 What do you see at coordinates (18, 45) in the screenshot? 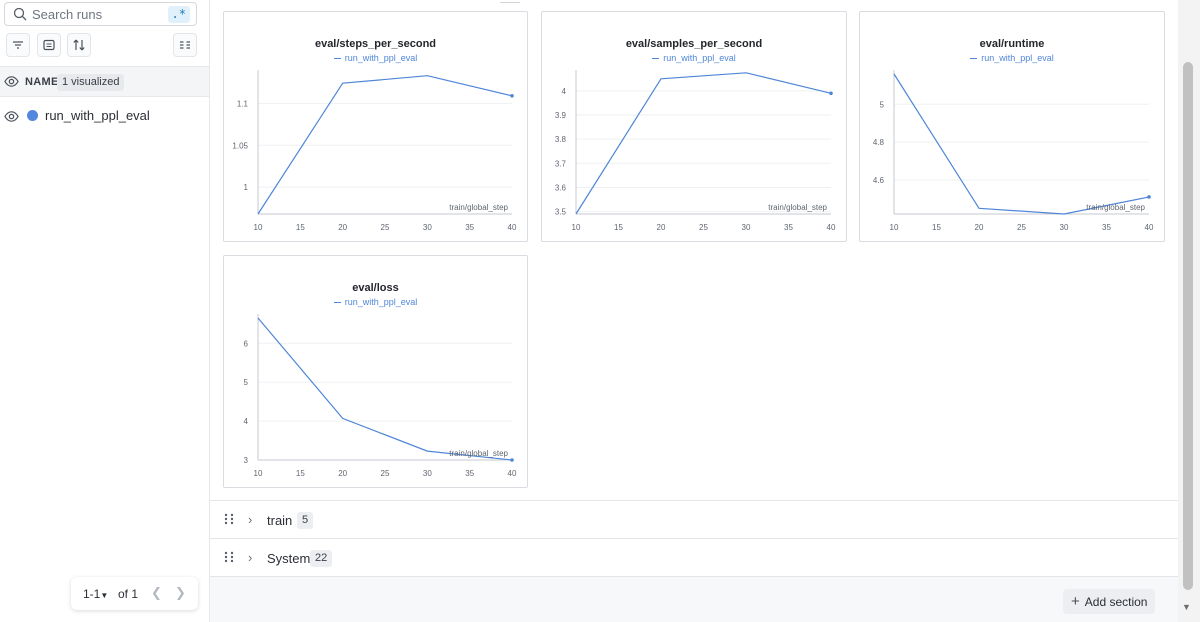
I see `filter-button` at bounding box center [18, 45].